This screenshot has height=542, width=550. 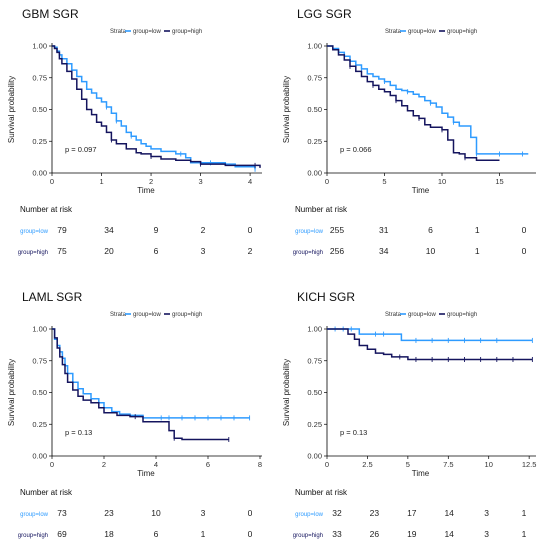 What do you see at coordinates (62, 513) in the screenshot?
I see `risk-value-low: 73` at bounding box center [62, 513].